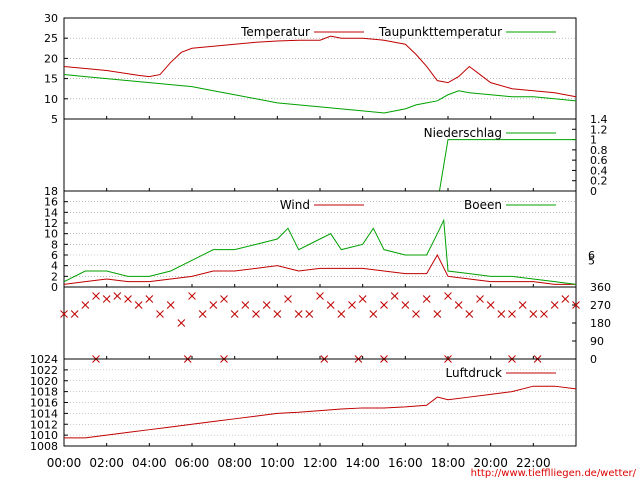  Describe the element at coordinates (599, 119) in the screenshot. I see `y-tick-label: 1.4` at that location.